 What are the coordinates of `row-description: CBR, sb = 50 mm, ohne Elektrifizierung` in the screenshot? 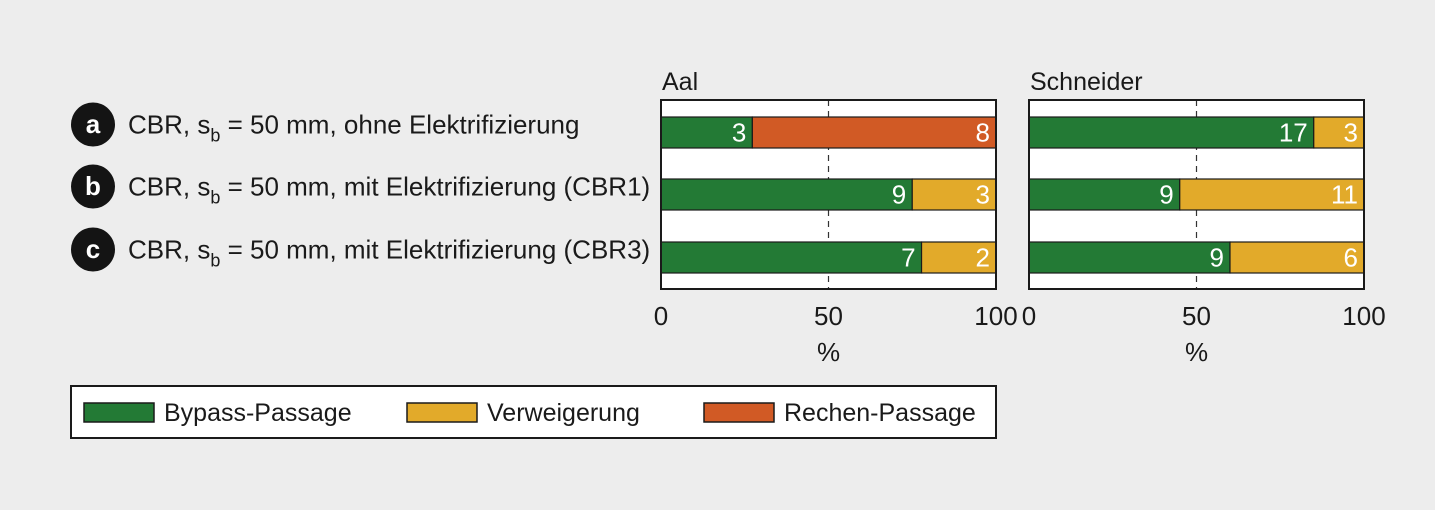 It's located at (353, 128).